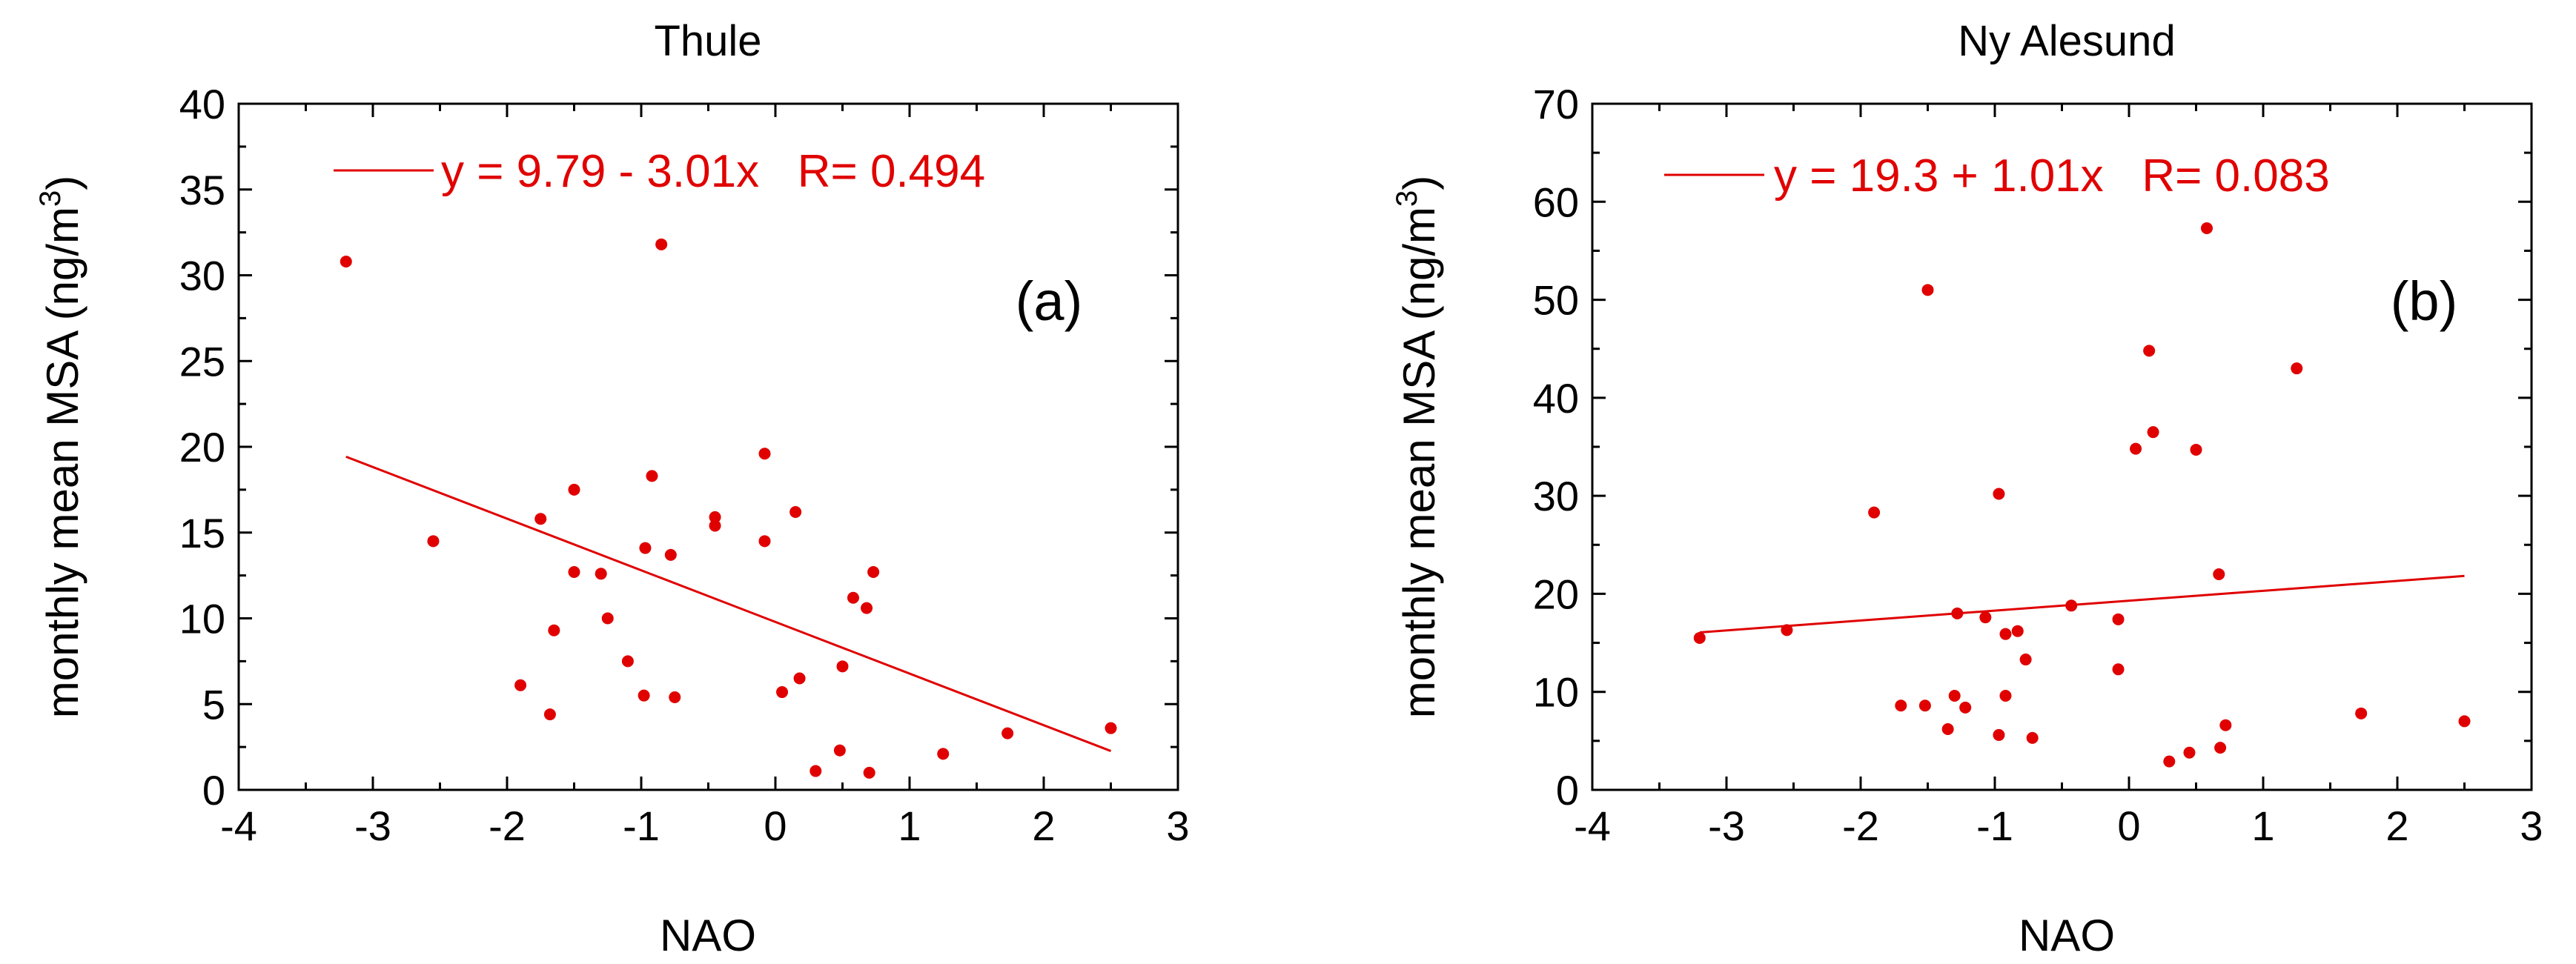 Image resolution: width=2576 pixels, height=964 pixels. I want to click on x-tick-label: 0, so click(2128, 825).